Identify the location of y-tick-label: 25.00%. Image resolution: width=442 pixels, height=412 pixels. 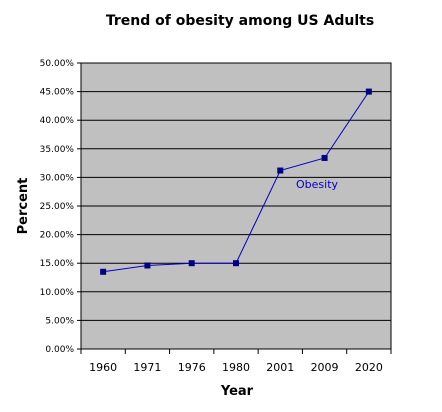
(57, 207).